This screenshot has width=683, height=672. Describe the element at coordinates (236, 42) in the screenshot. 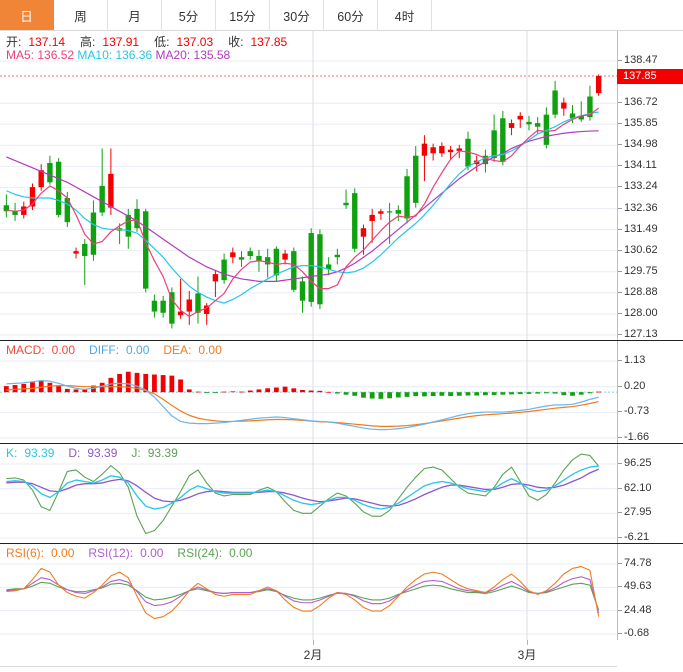

I see `close-label: 收:` at that location.